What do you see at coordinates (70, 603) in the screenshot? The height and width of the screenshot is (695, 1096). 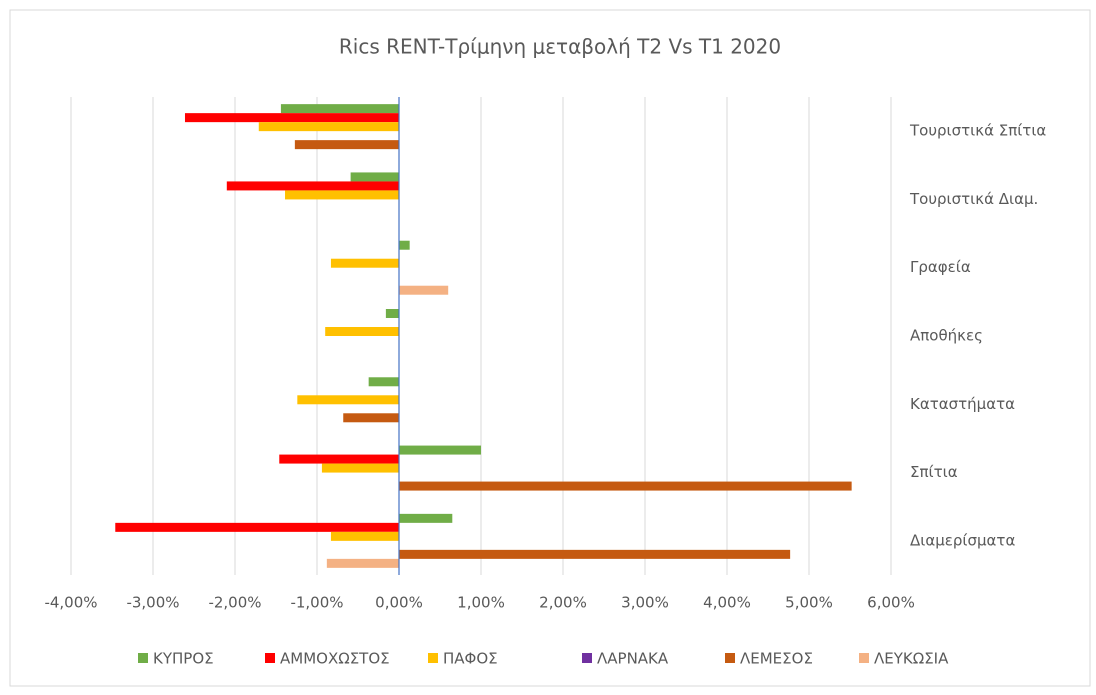 I see `x-tick-label: -4,00%` at bounding box center [70, 603].